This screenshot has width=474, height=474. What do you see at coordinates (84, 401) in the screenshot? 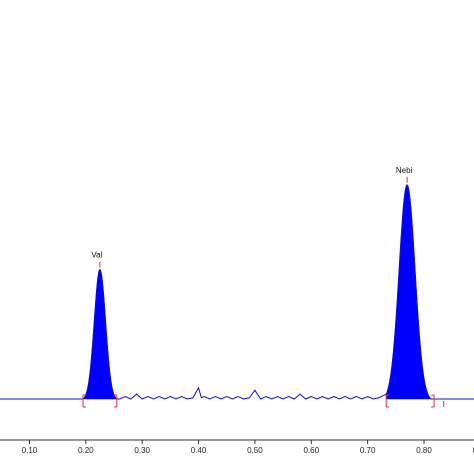
I see `marker-start-val` at bounding box center [84, 401].